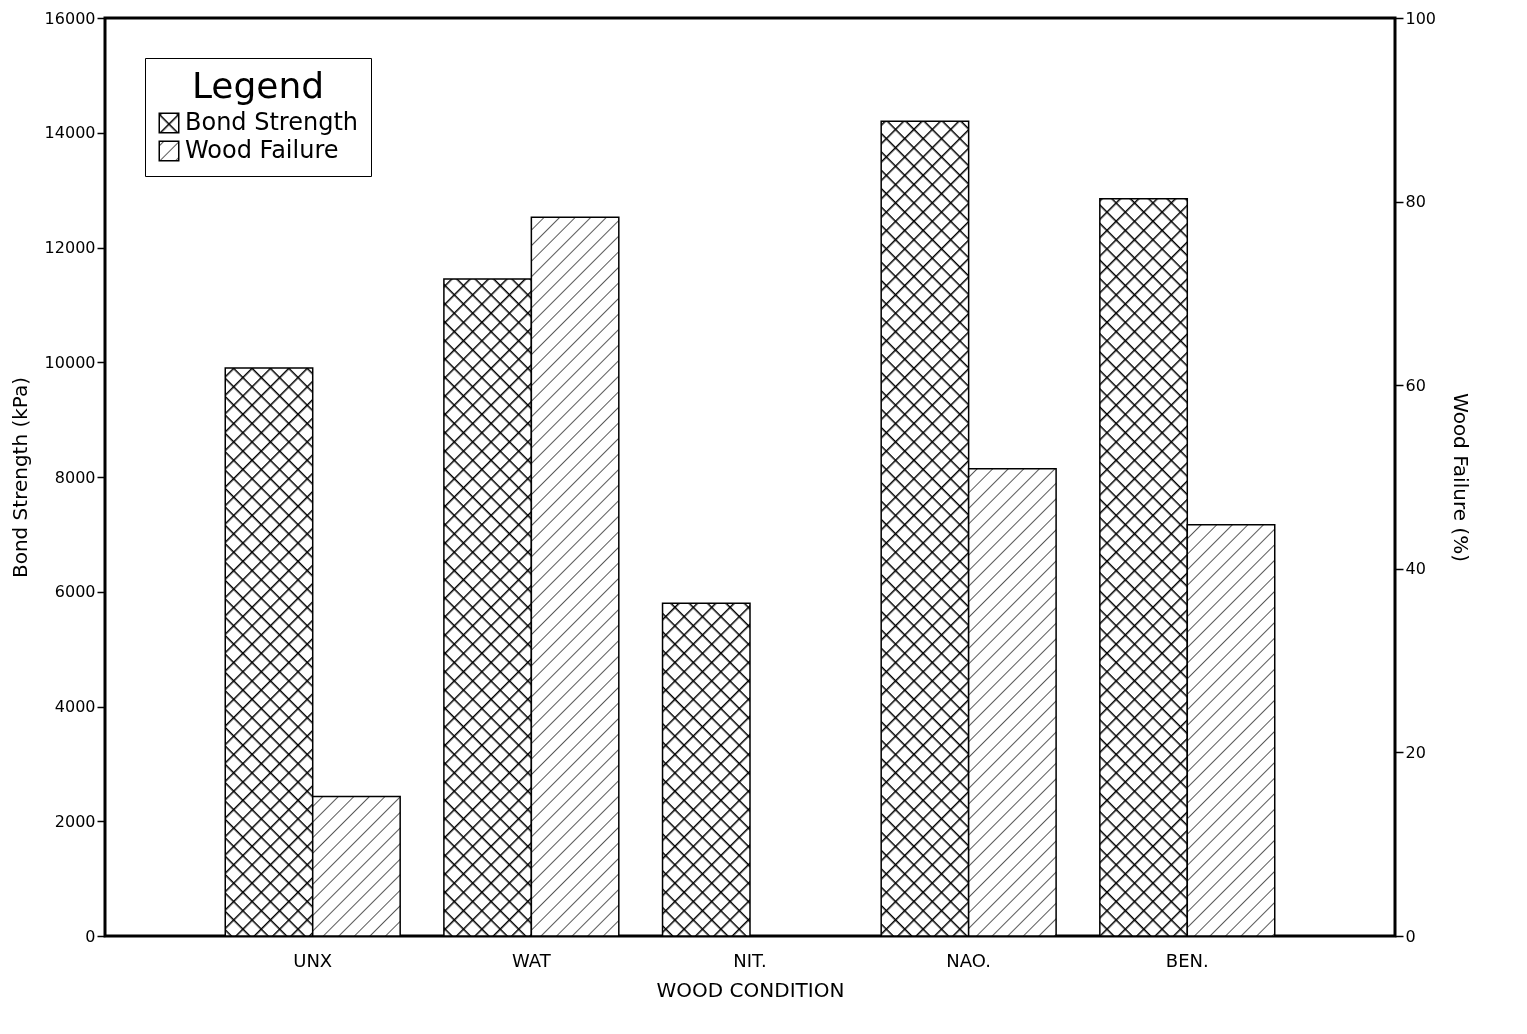 The height and width of the screenshot is (1034, 1527). I want to click on x-axis-title: WOOD CONDITION, so click(750, 989).